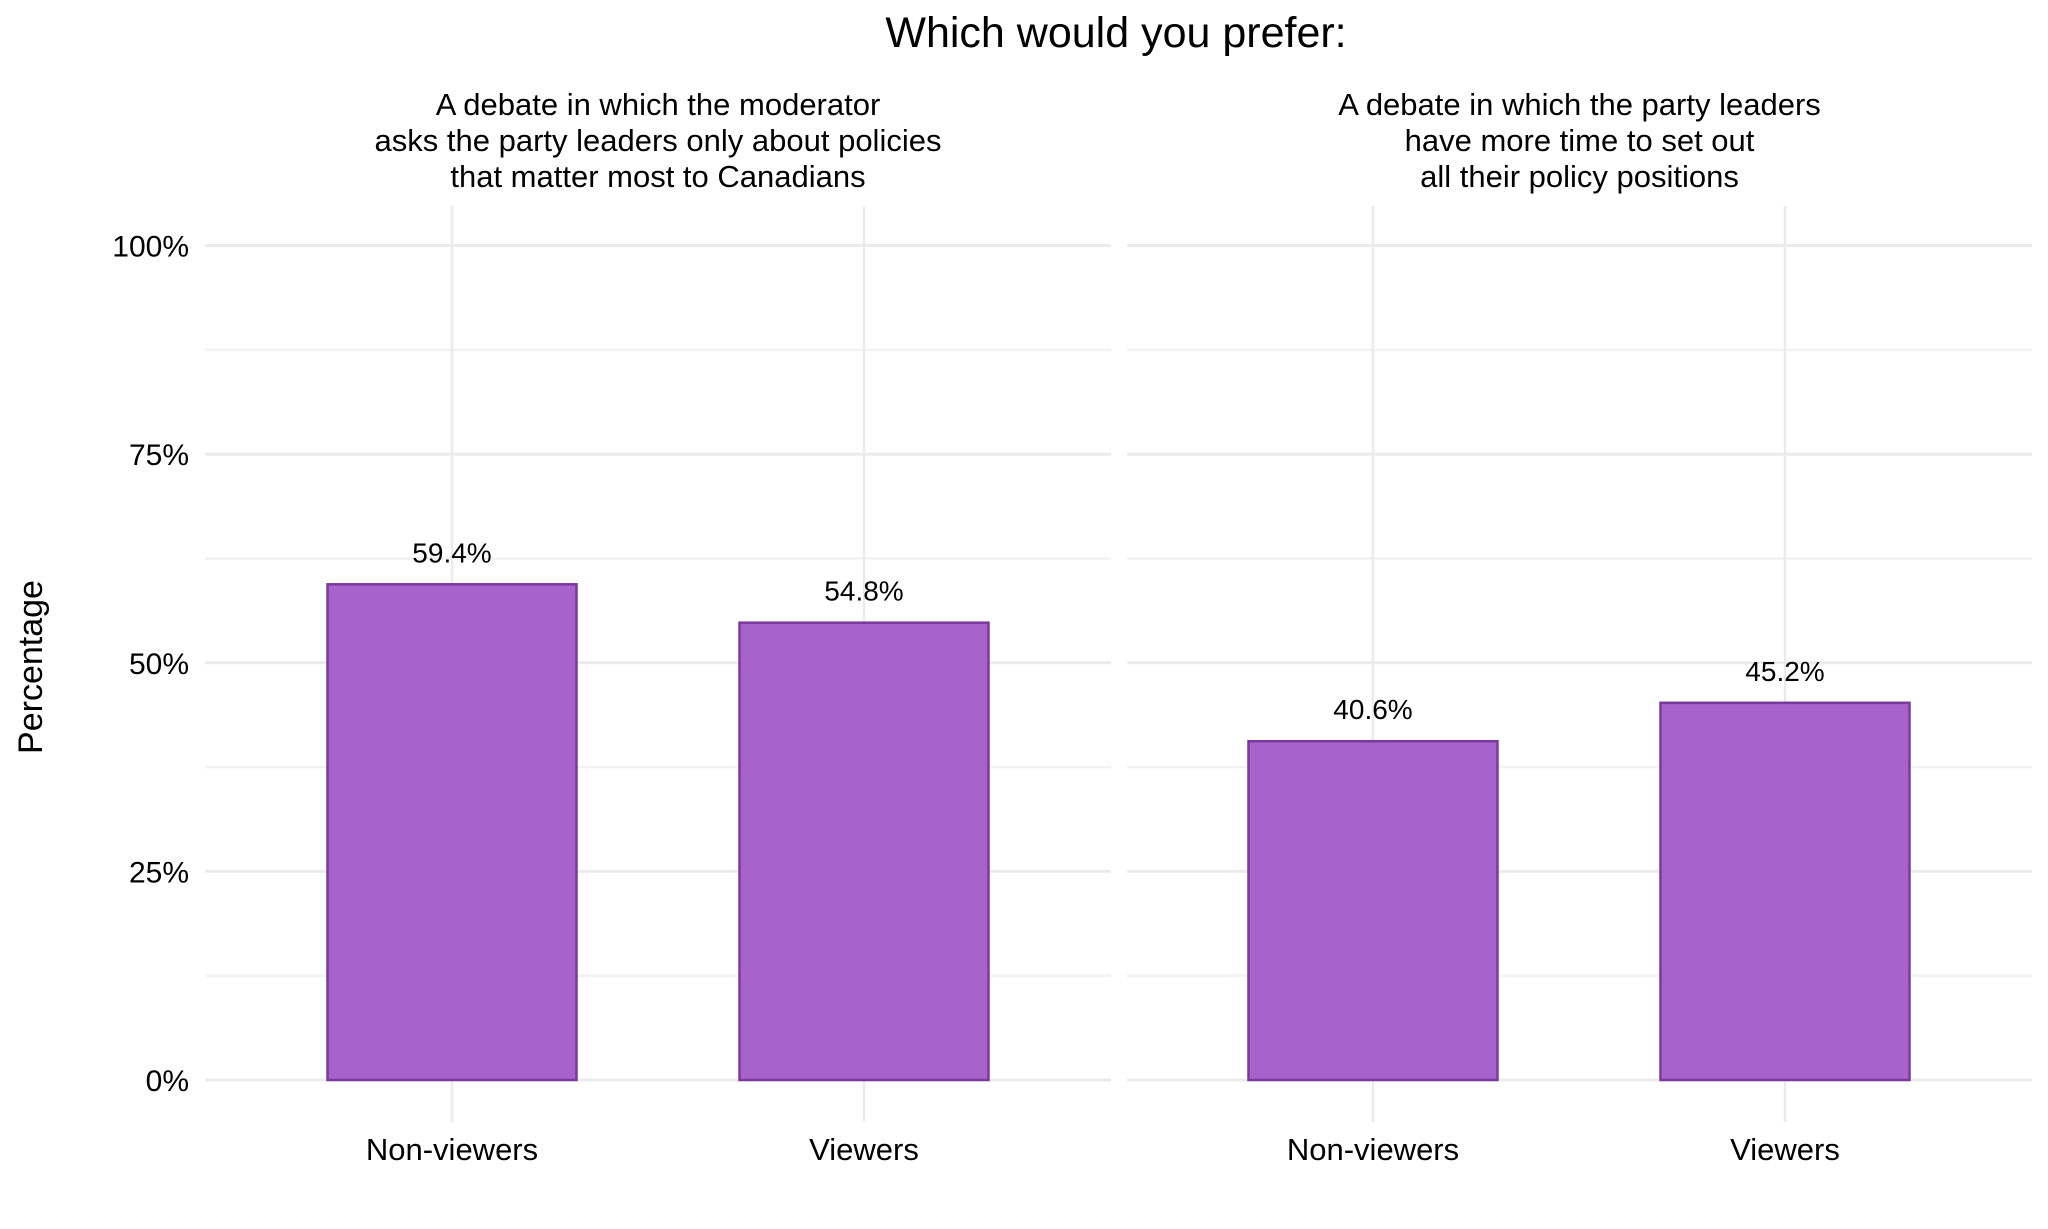 The height and width of the screenshot is (1229, 2048). What do you see at coordinates (1579, 176) in the screenshot?
I see `facet-strip-label: all their policy positions` at bounding box center [1579, 176].